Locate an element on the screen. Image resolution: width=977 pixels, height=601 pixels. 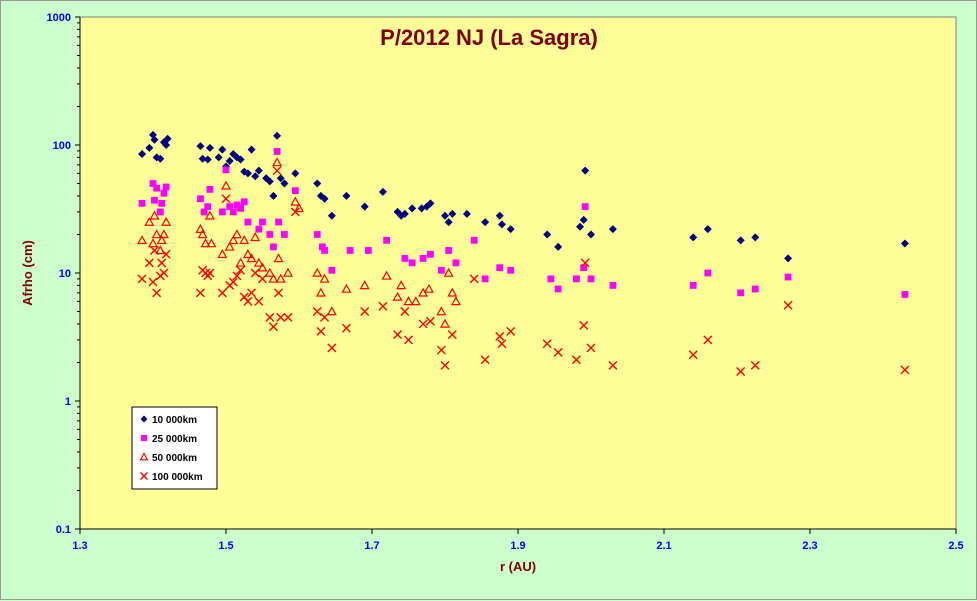
chart-title: P/2012 NJ (La Sagra) is located at coordinates (489, 37).